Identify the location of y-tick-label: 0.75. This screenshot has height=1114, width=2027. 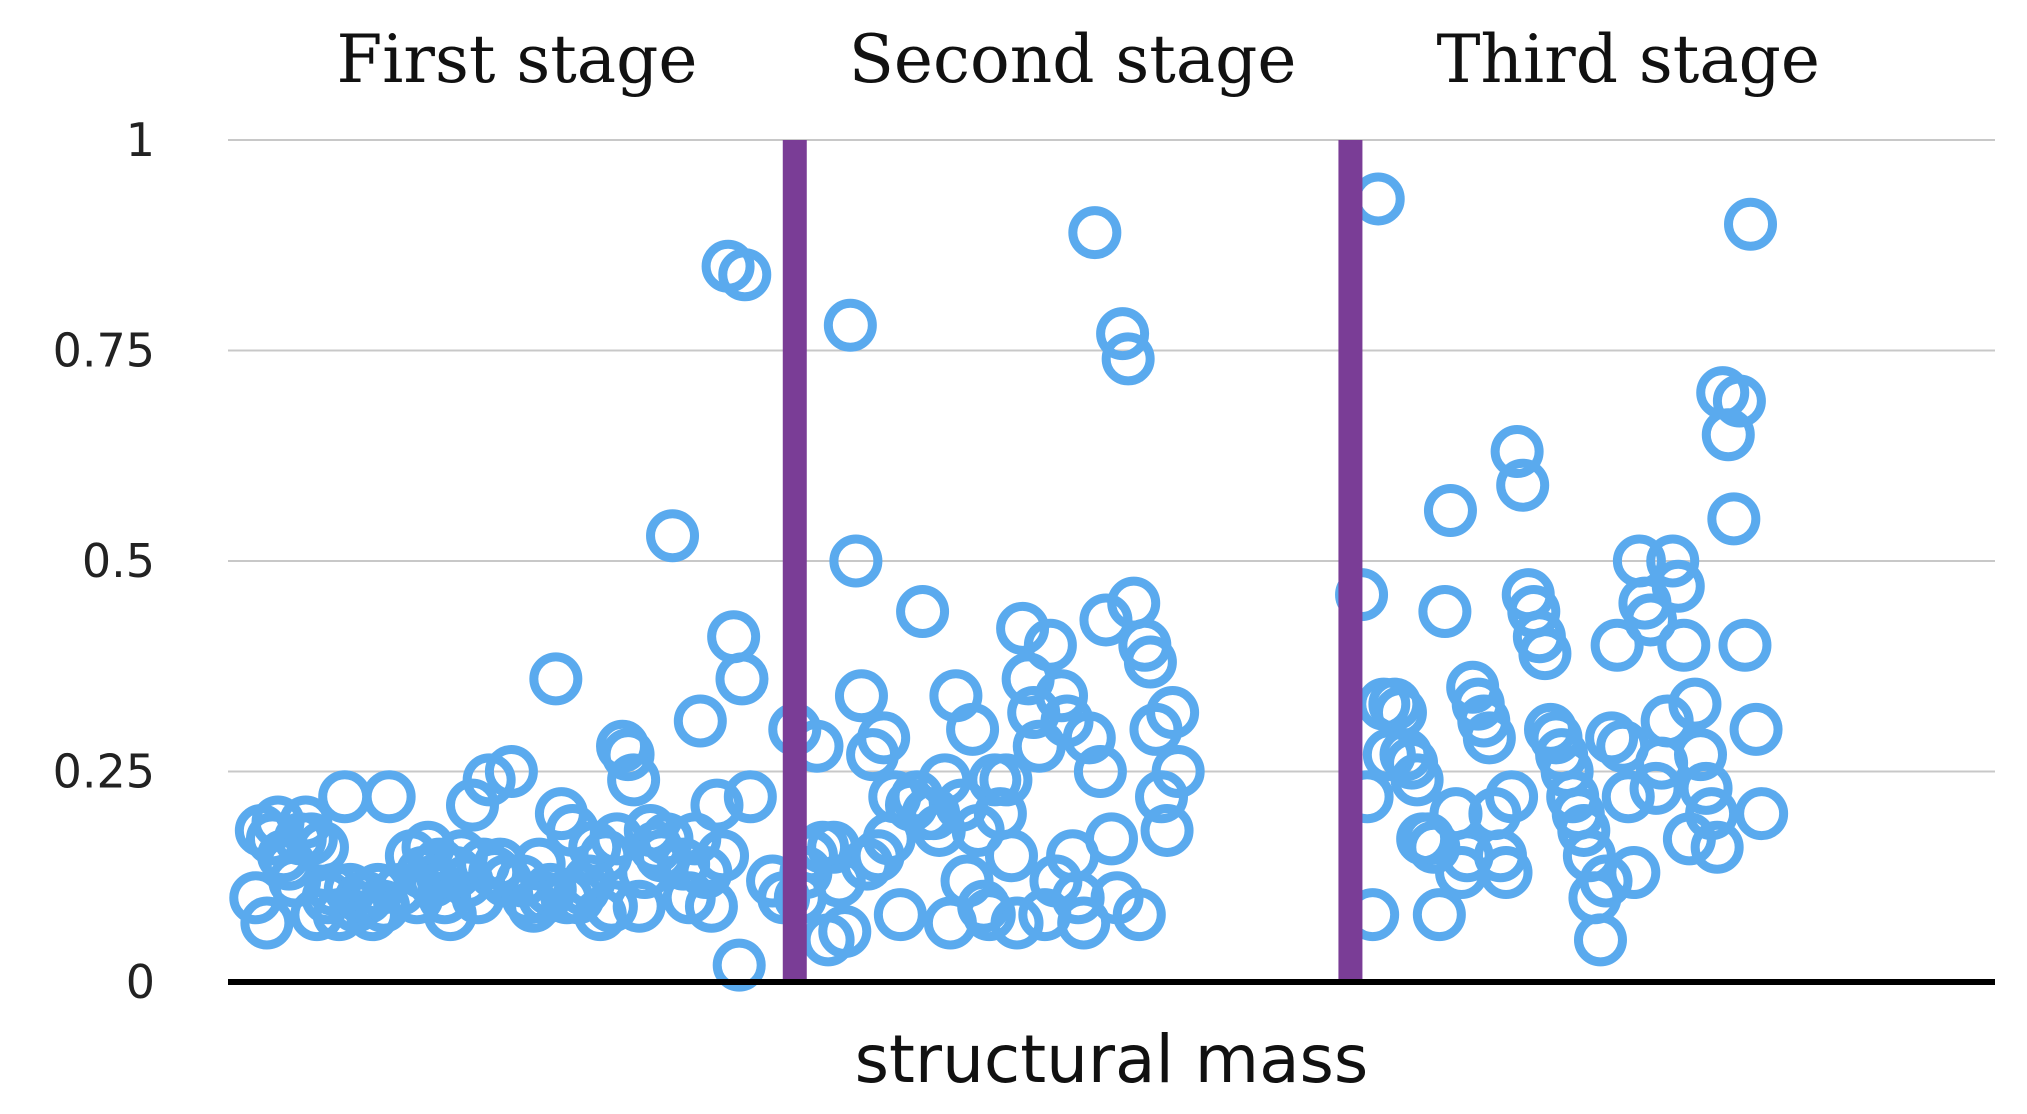
(104, 351).